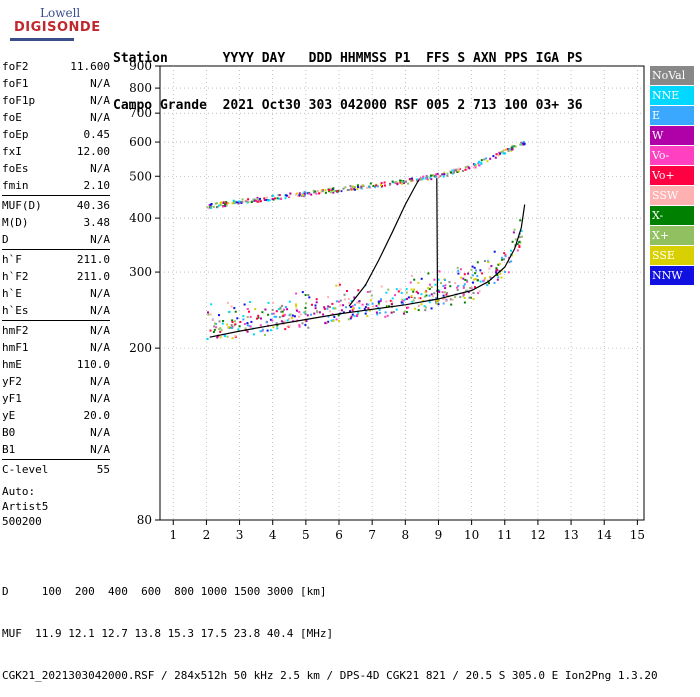 The image size is (700, 697). I want to click on legend-item-ssw: SSW, so click(672, 195).